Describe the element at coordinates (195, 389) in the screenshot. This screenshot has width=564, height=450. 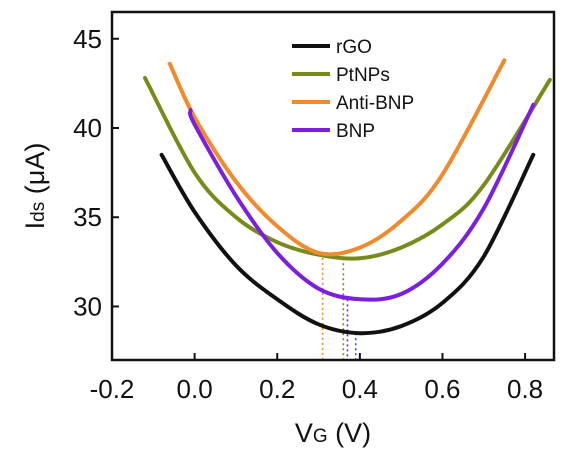
I see `x-tick-label: 0.0` at that location.